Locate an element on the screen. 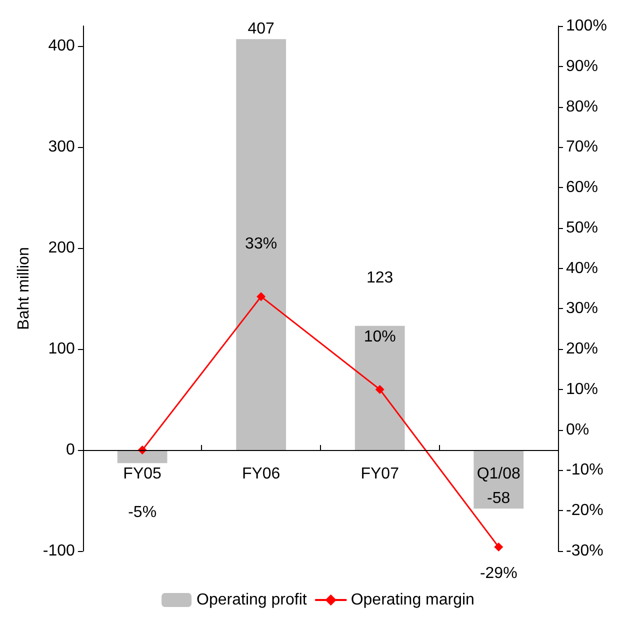  y-tick-label: 0 is located at coordinates (71, 450).